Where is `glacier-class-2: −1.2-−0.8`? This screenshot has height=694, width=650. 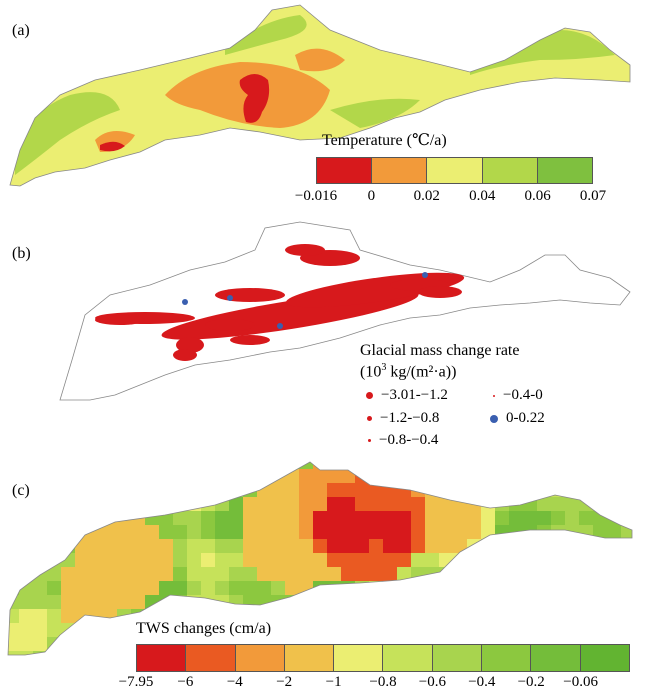 glacier-class-2: −1.2-−0.8 is located at coordinates (403, 418).